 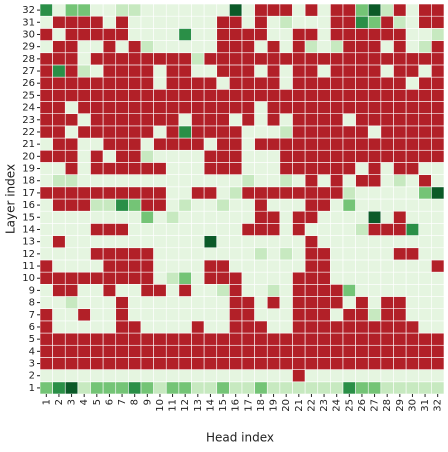 What do you see at coordinates (223, 405) in the screenshot?
I see `x-tick-label: 15` at bounding box center [223, 405].